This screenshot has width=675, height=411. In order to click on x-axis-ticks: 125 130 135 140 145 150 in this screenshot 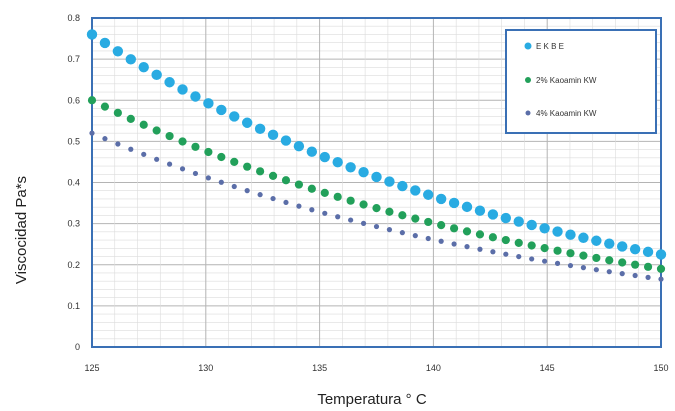, I will do `click(376, 368)`.